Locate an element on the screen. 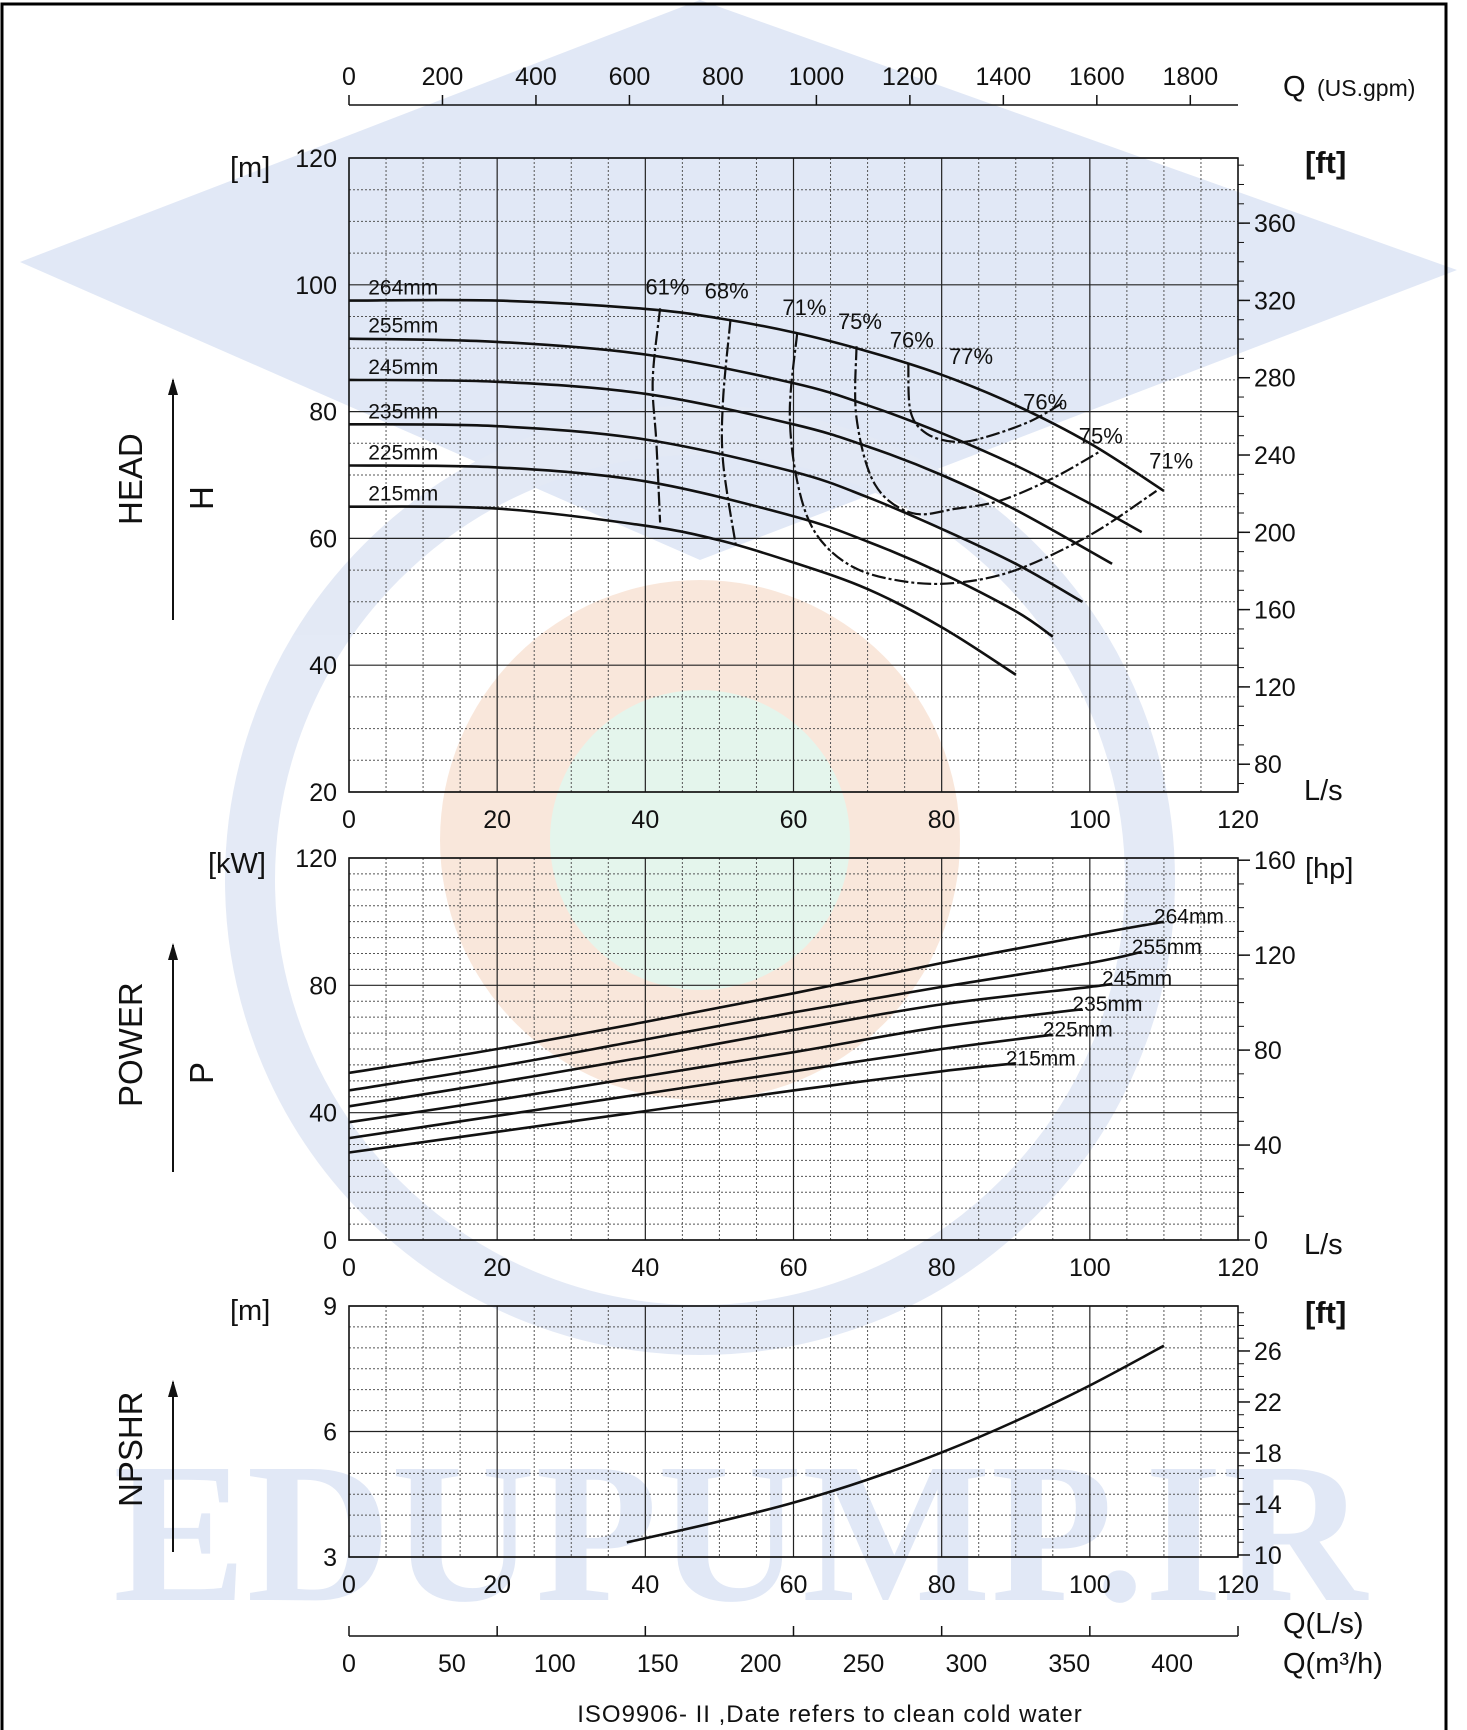 This screenshot has width=1467, height=1730. power-curve-245mm is located at coordinates (730, 1045).